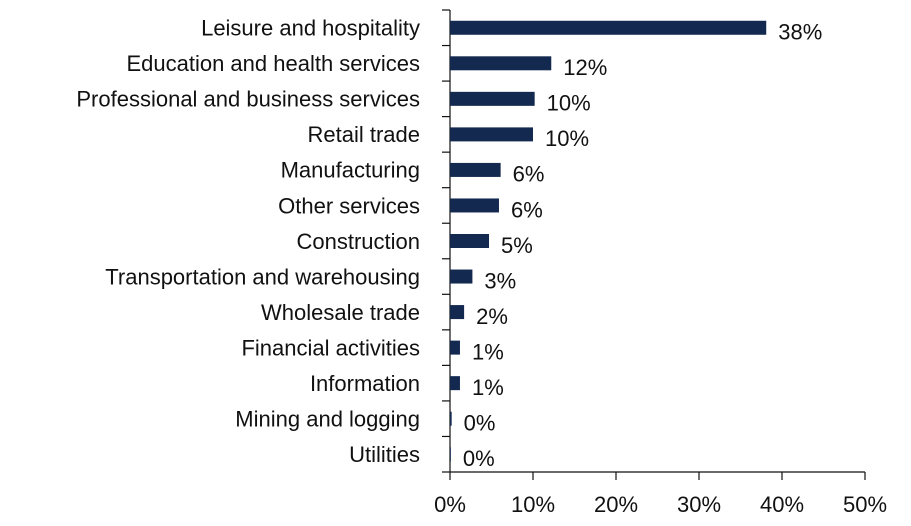 The height and width of the screenshot is (526, 911). I want to click on value-label: 3%, so click(500, 280).